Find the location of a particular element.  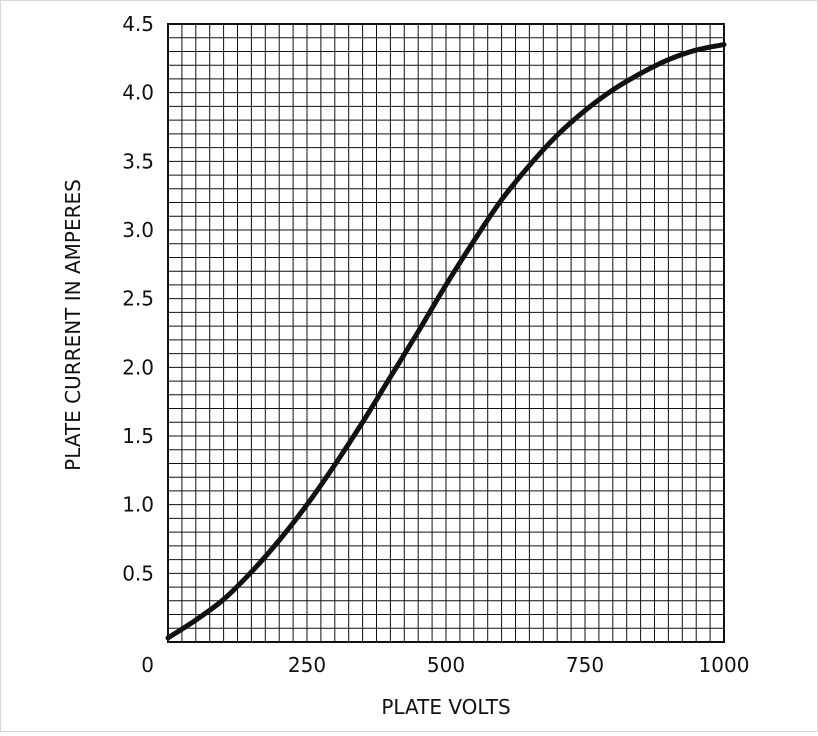

y-tick-label: 3.0 is located at coordinates (138, 230).